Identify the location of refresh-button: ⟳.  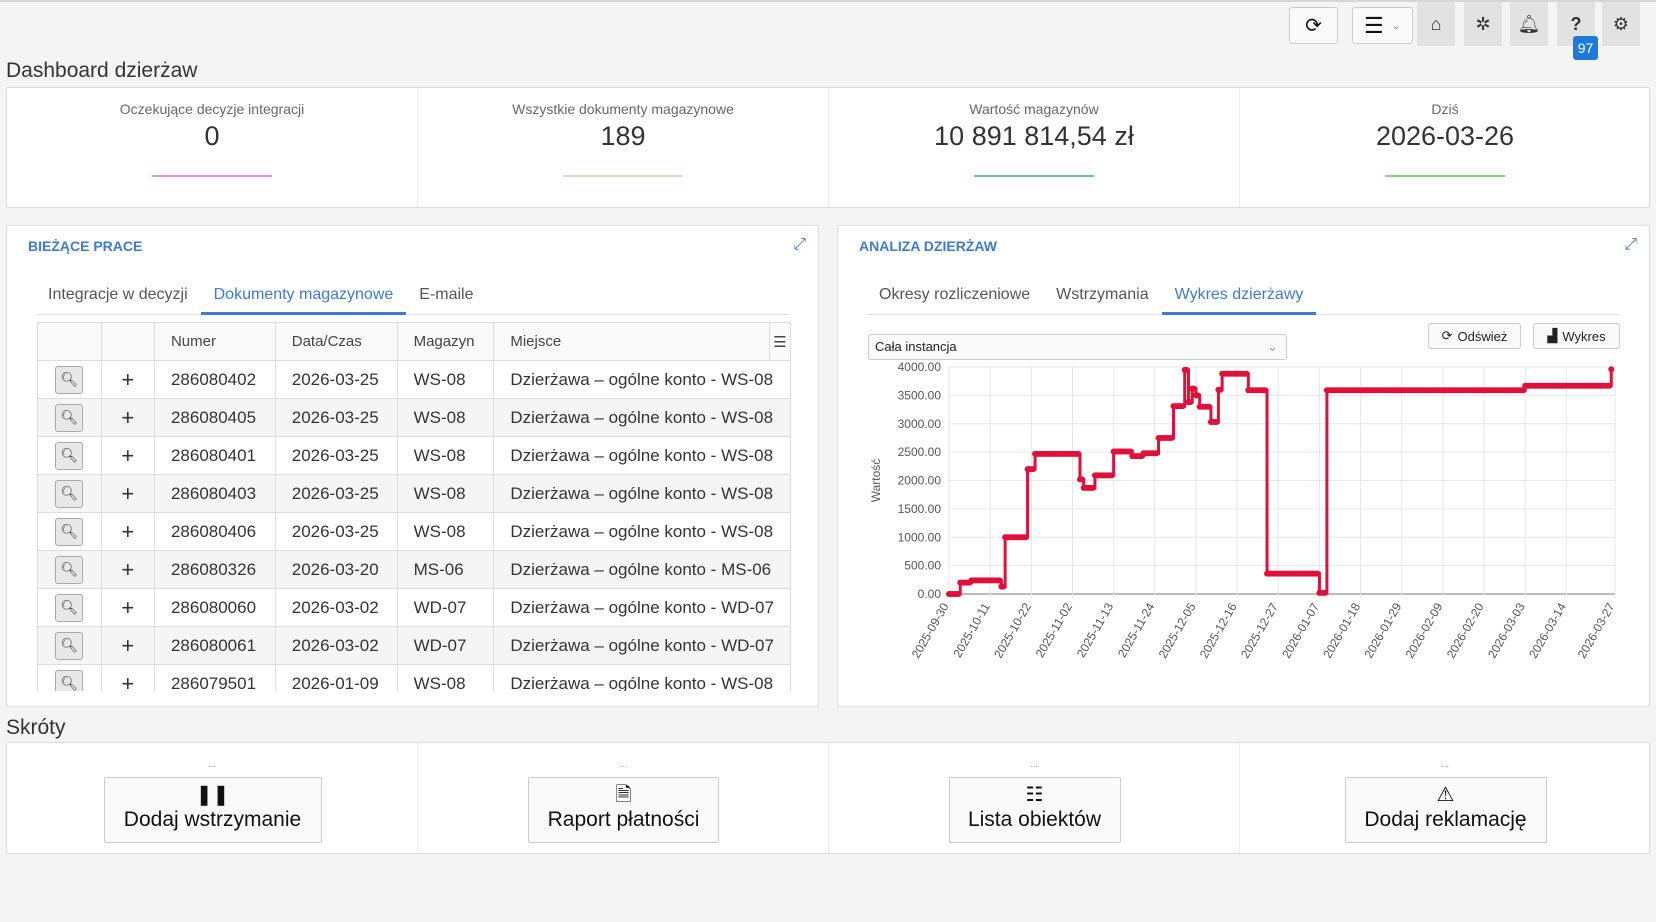
(1313, 25).